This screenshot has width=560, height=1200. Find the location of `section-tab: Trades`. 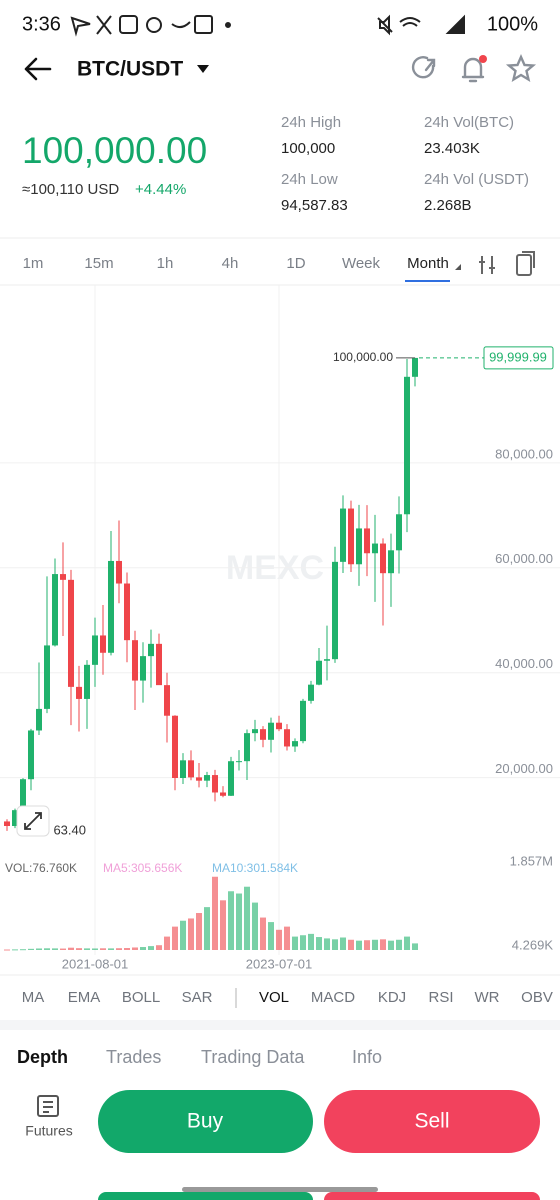

section-tab: Trades is located at coordinates (133, 1057).